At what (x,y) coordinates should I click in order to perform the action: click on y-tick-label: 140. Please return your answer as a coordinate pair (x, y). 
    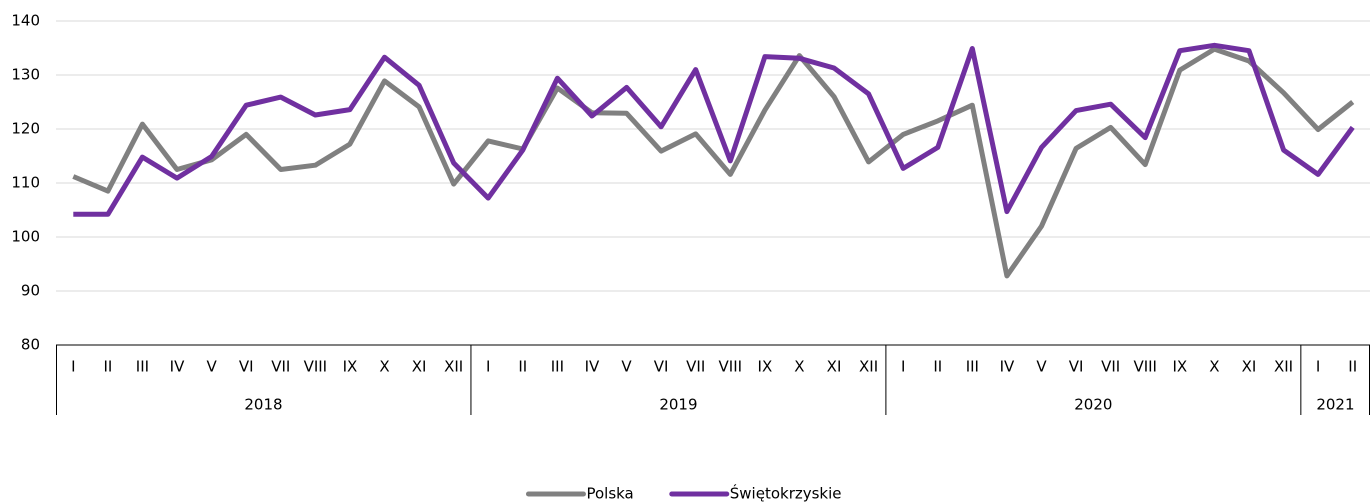
    Looking at the image, I should click on (25, 21).